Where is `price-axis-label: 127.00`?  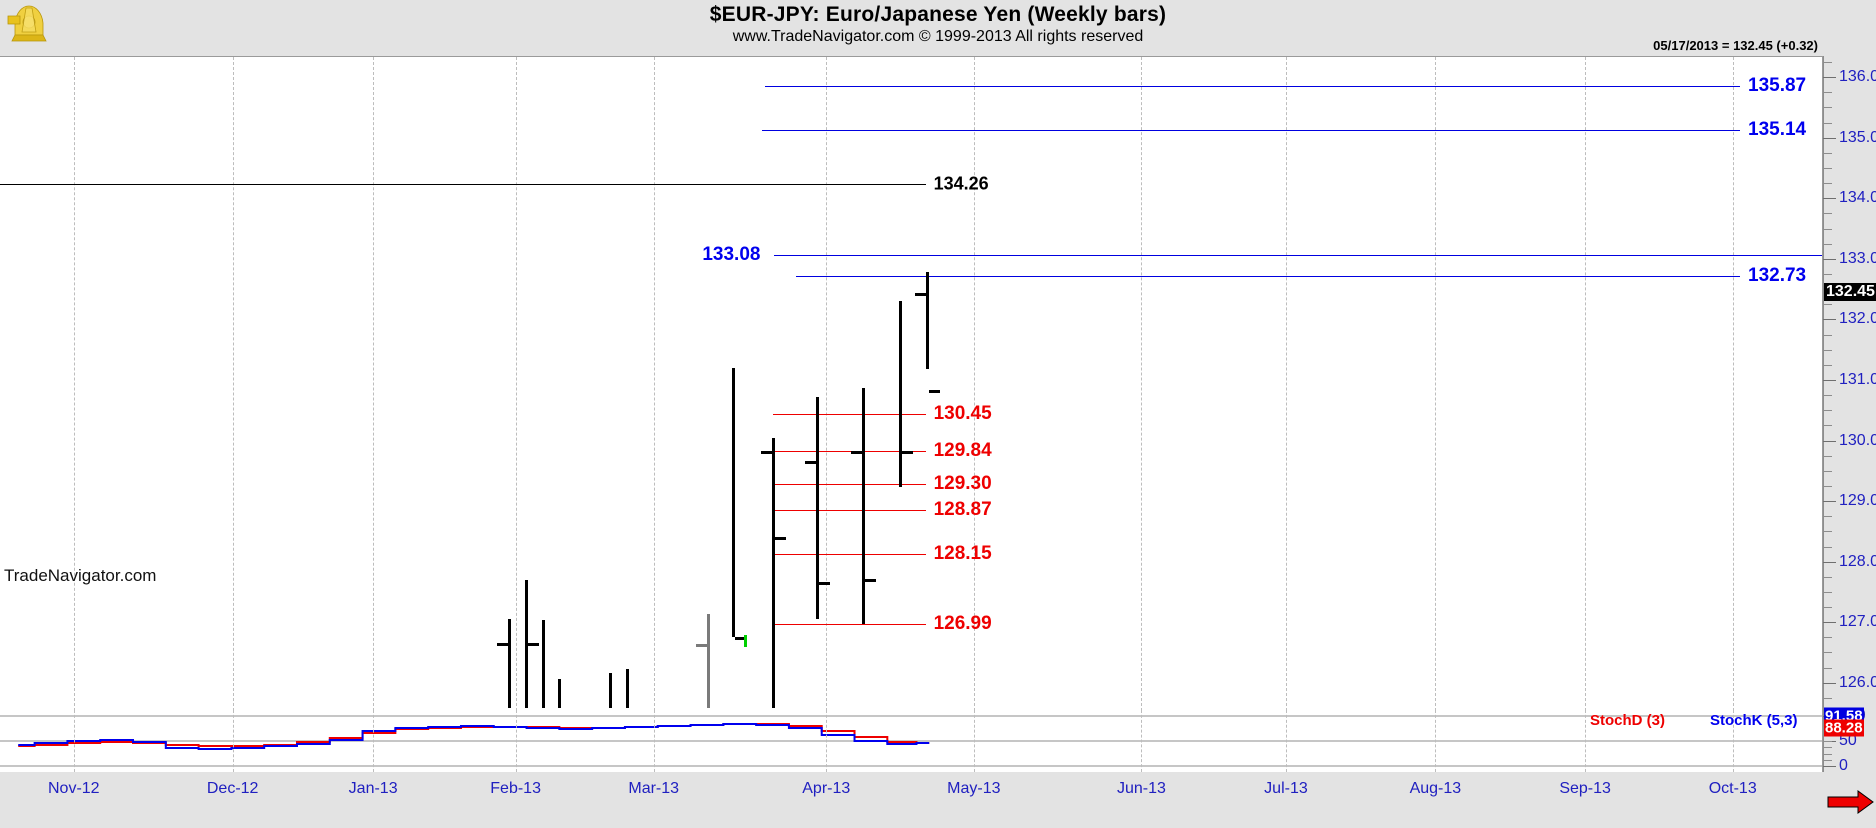
price-axis-label: 127.00 is located at coordinates (1857, 622).